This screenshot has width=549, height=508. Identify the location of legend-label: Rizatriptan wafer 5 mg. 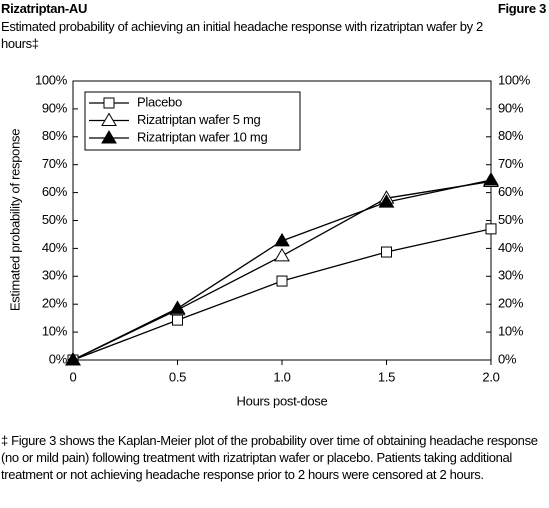
(199, 119).